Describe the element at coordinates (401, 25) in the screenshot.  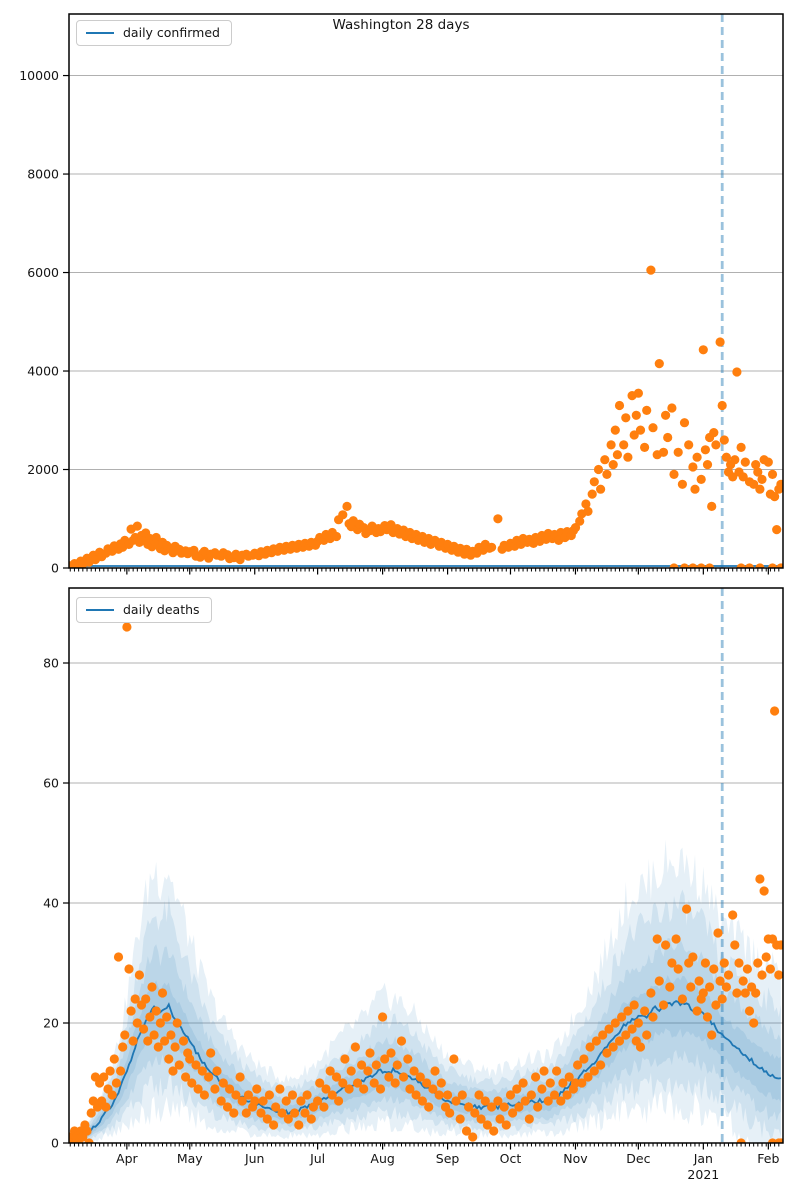
I see `chart-title: Washington 28 days` at that location.